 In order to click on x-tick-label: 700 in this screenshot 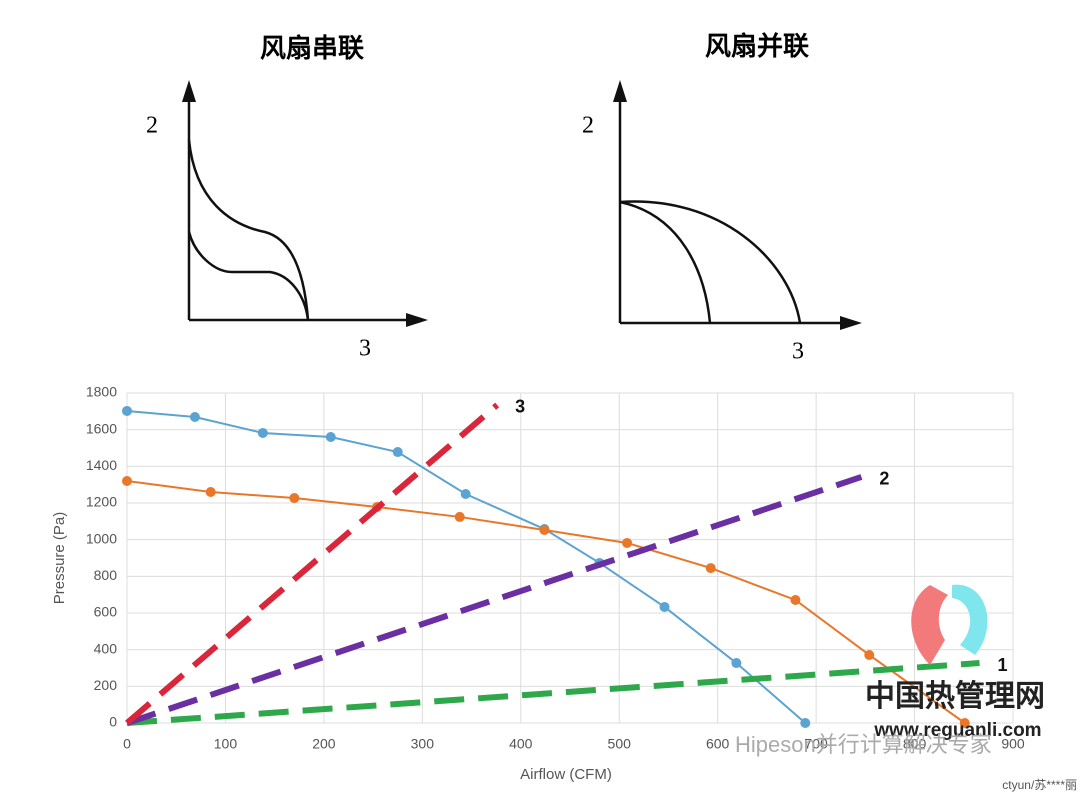, I will do `click(816, 744)`.